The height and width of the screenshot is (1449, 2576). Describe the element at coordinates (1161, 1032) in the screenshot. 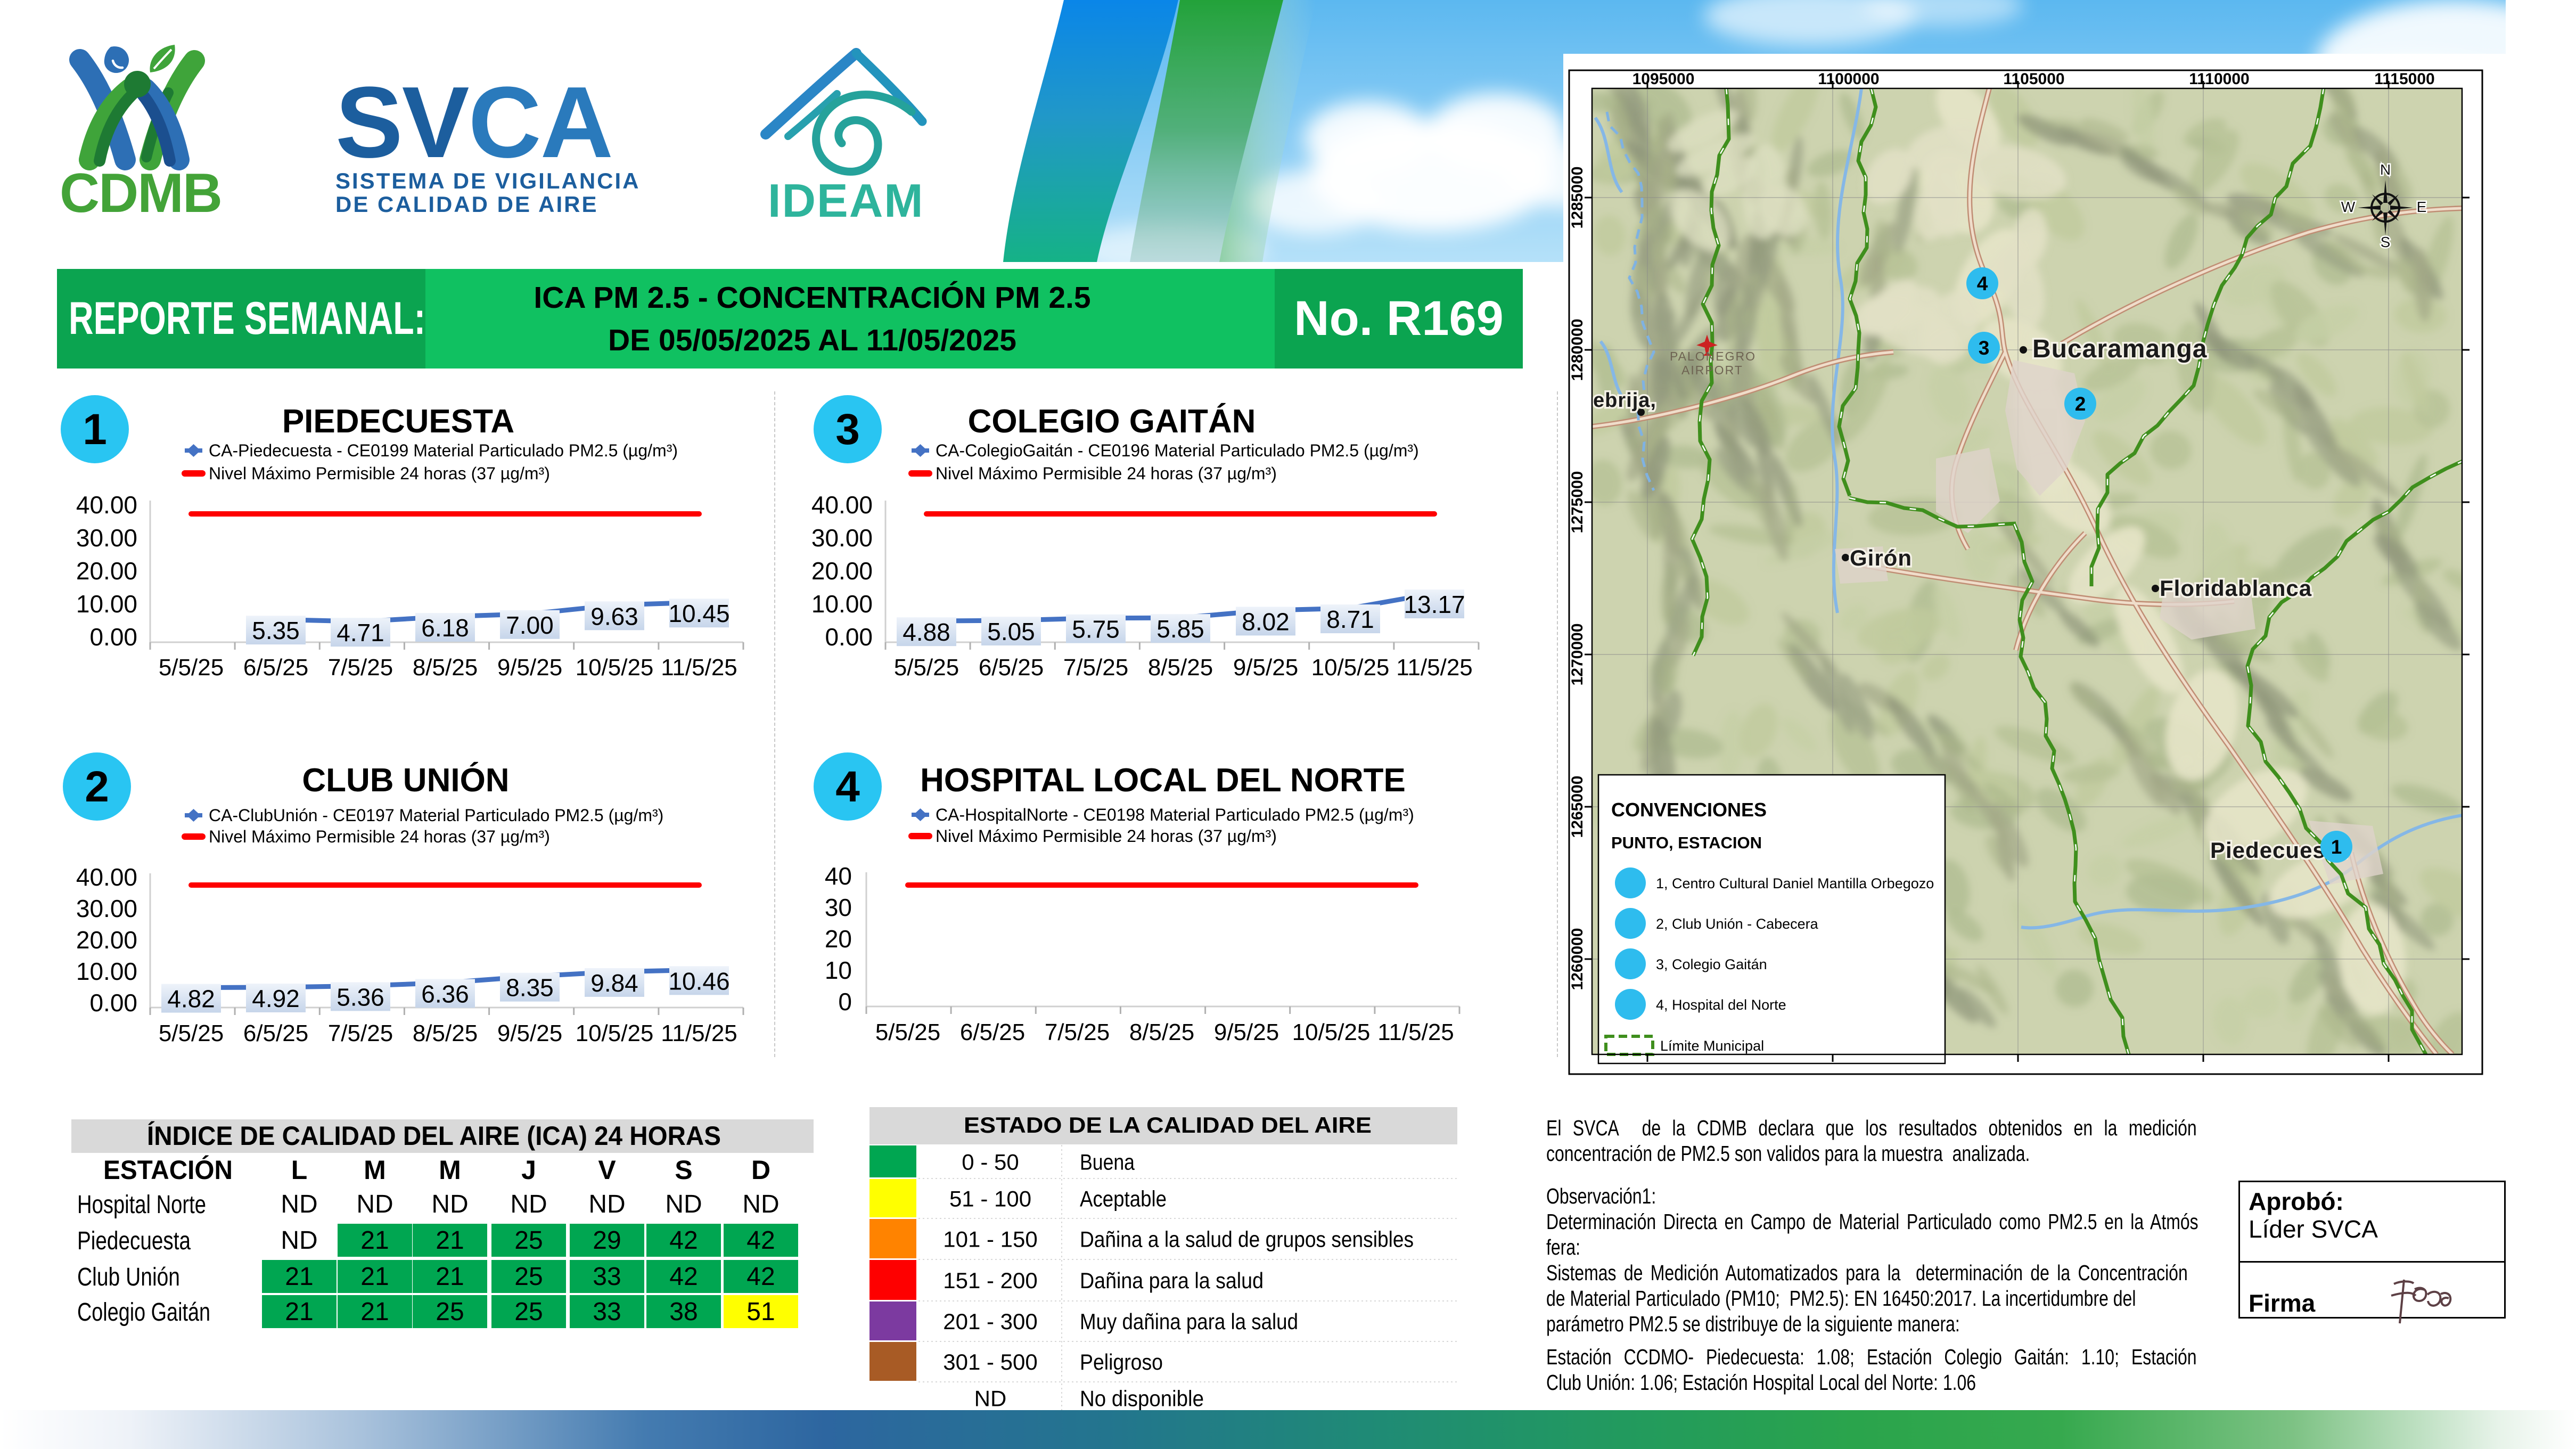

I see `svg-text: 8/5/25` at that location.